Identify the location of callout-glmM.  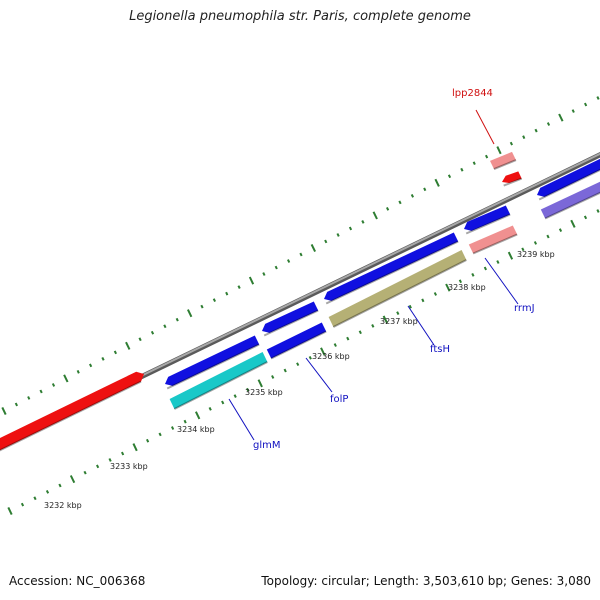
(241, 419).